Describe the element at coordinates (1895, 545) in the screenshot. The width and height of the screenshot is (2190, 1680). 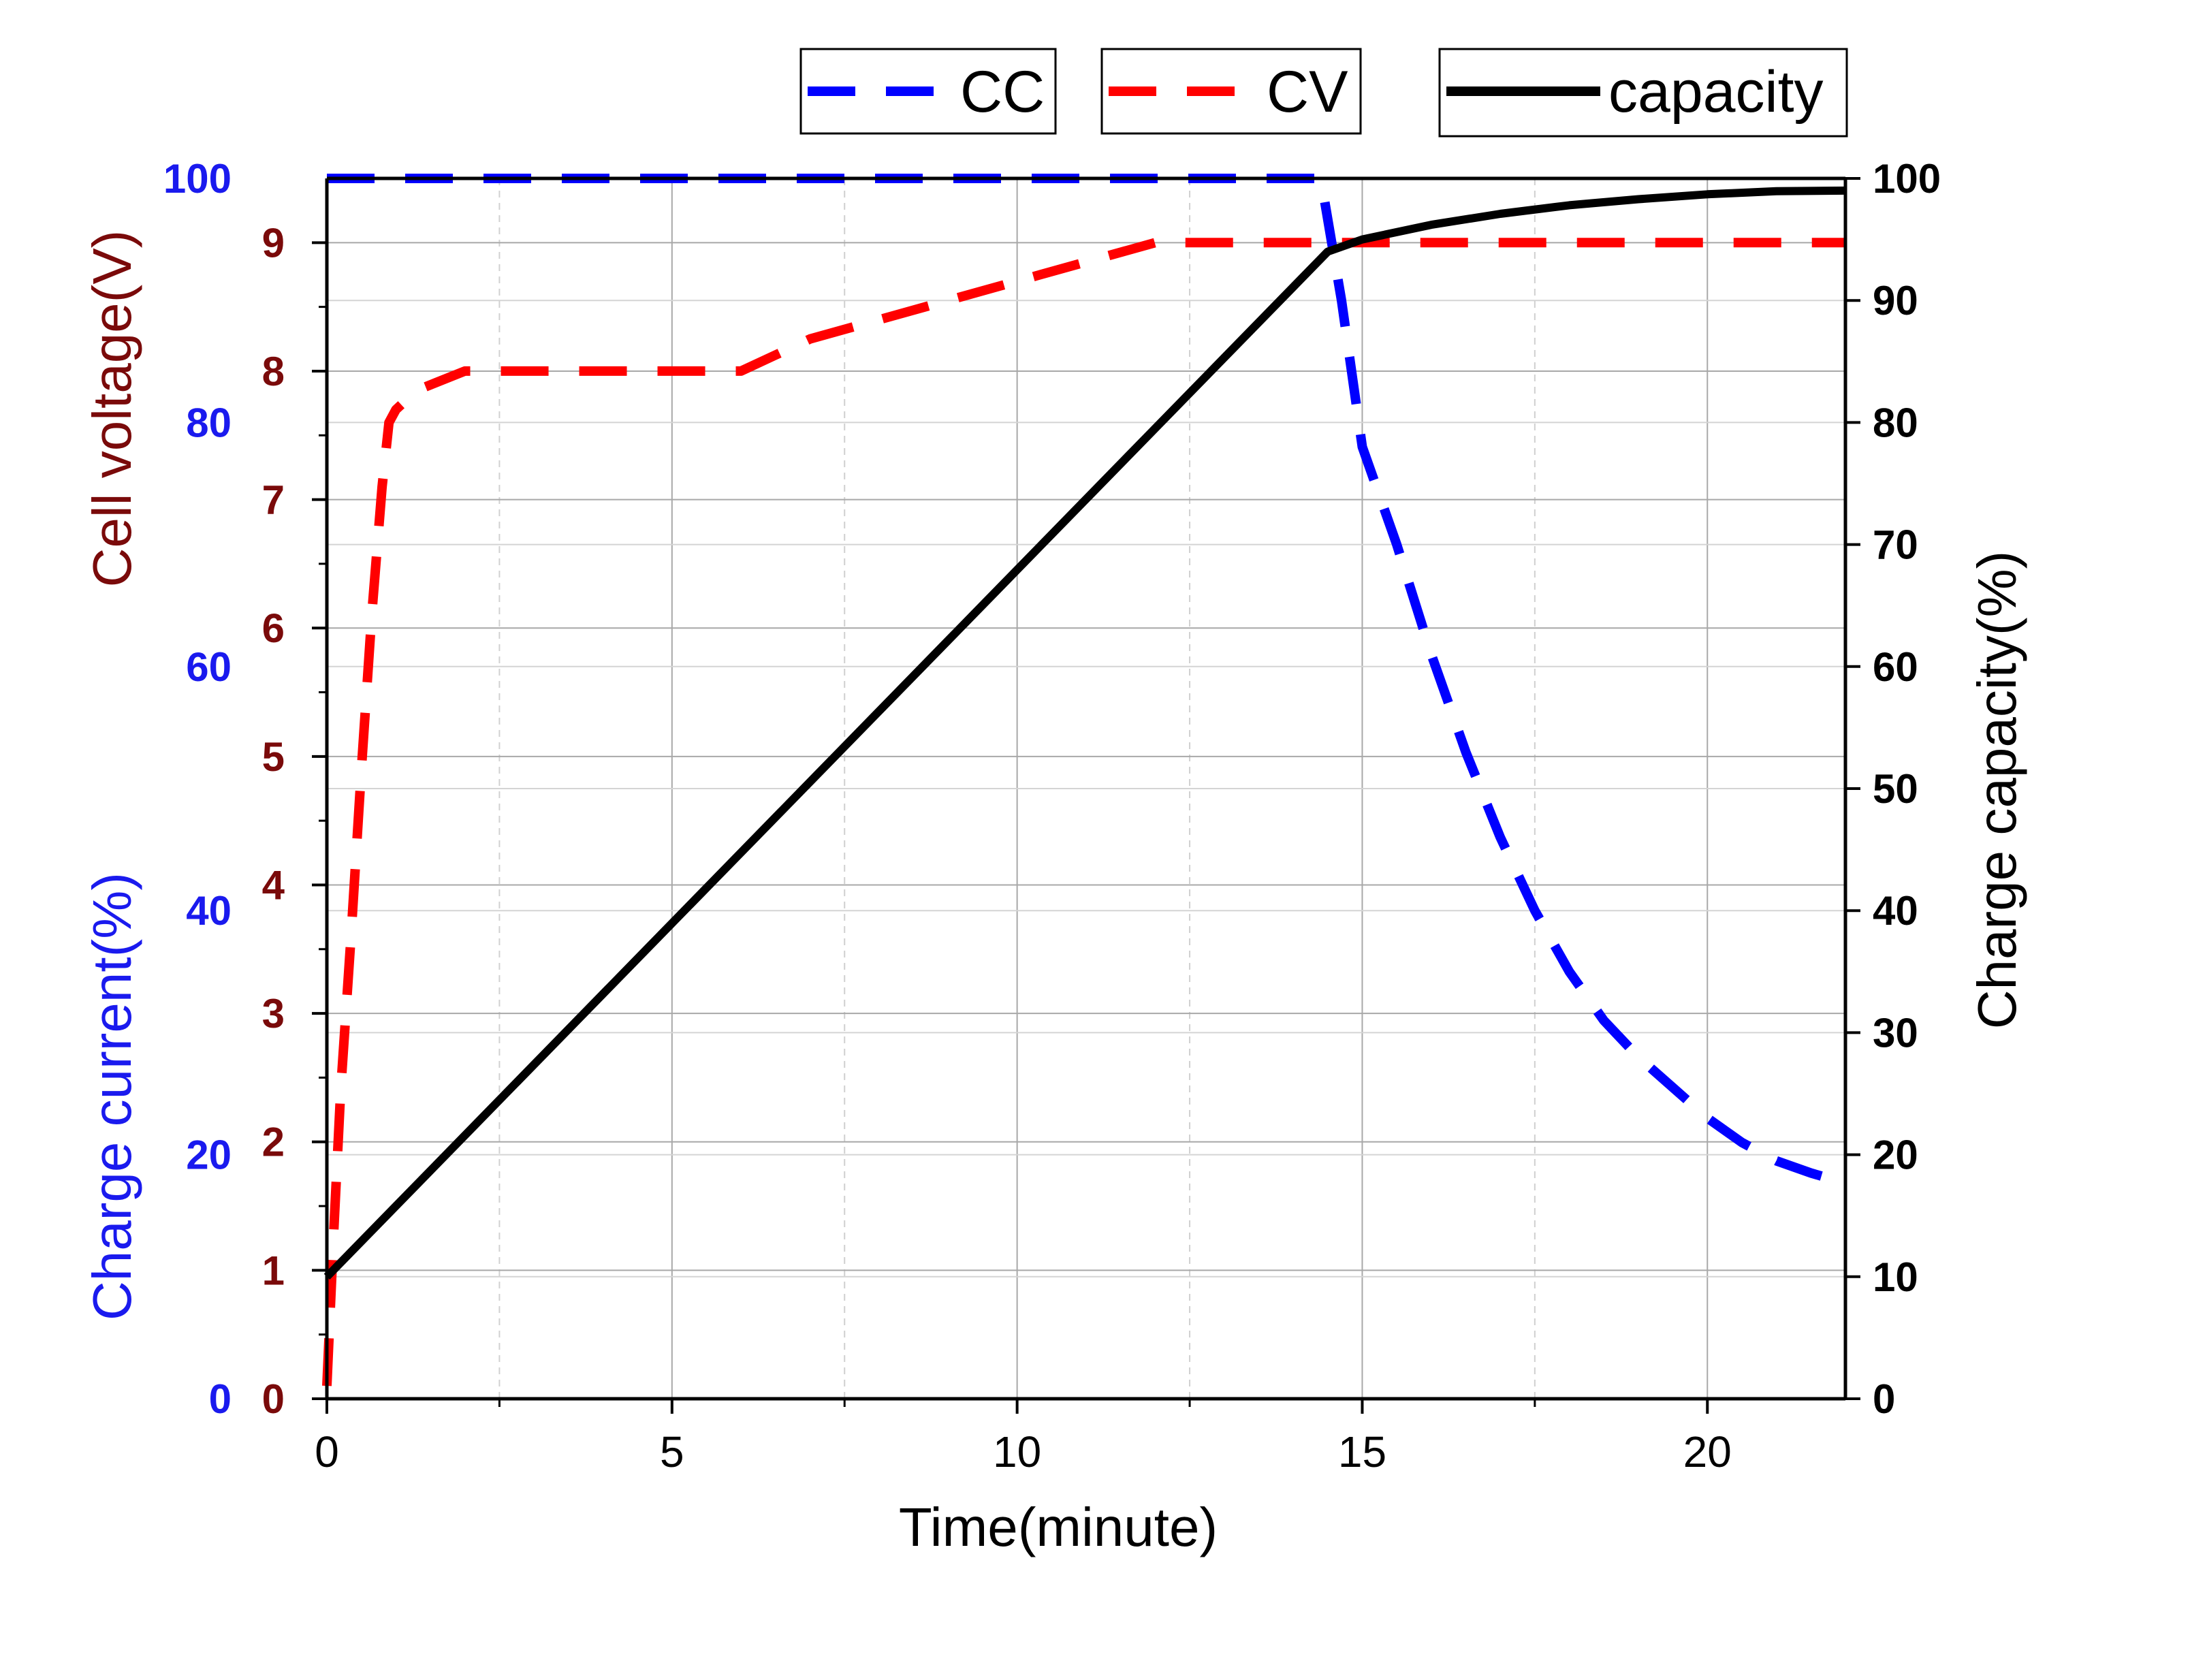
I see `capacity-tick-label: 70` at that location.